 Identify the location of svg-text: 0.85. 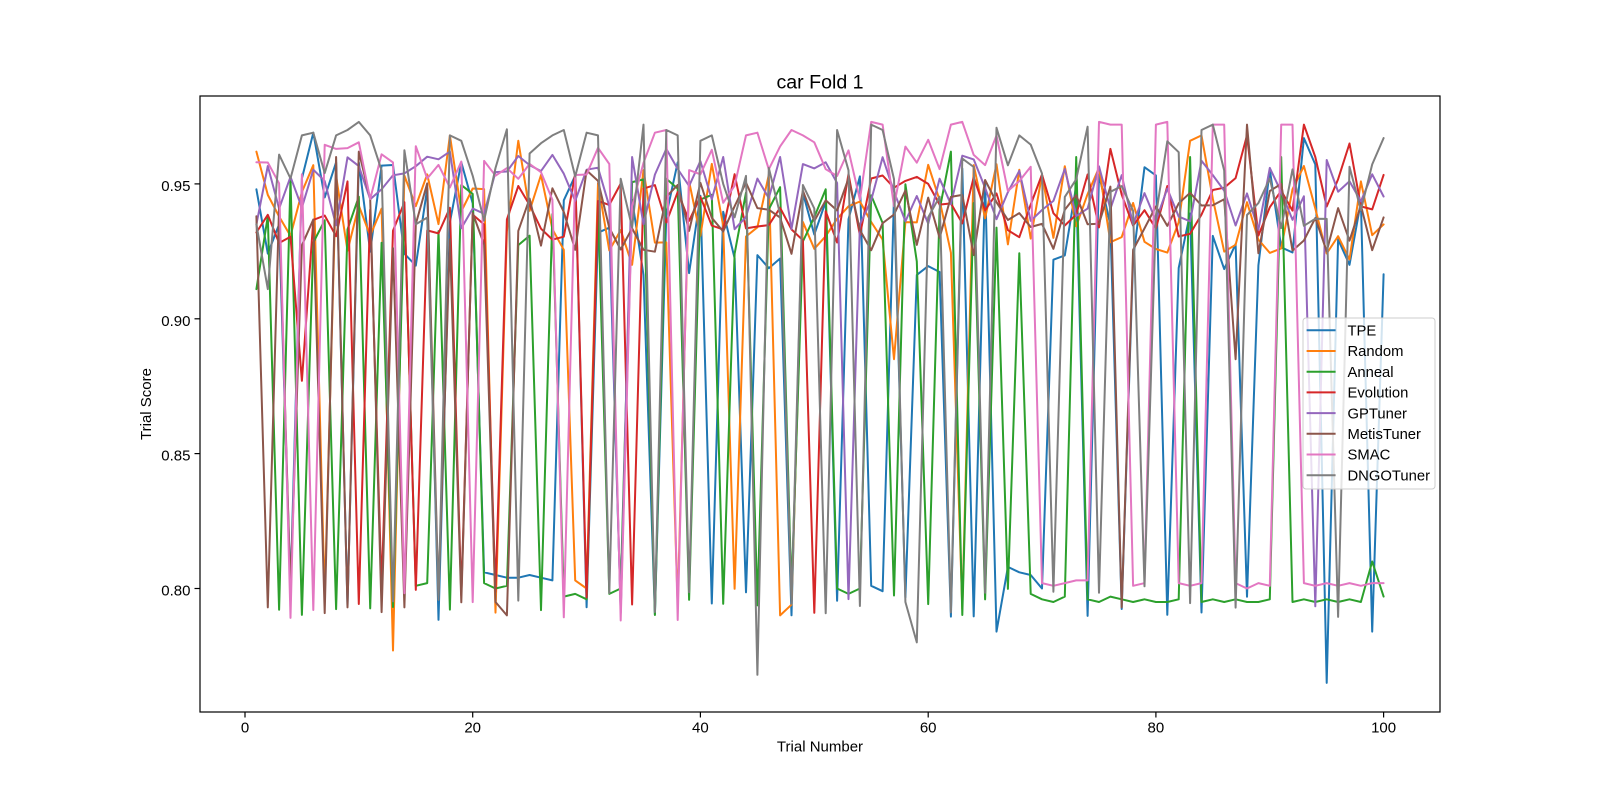
(175, 456).